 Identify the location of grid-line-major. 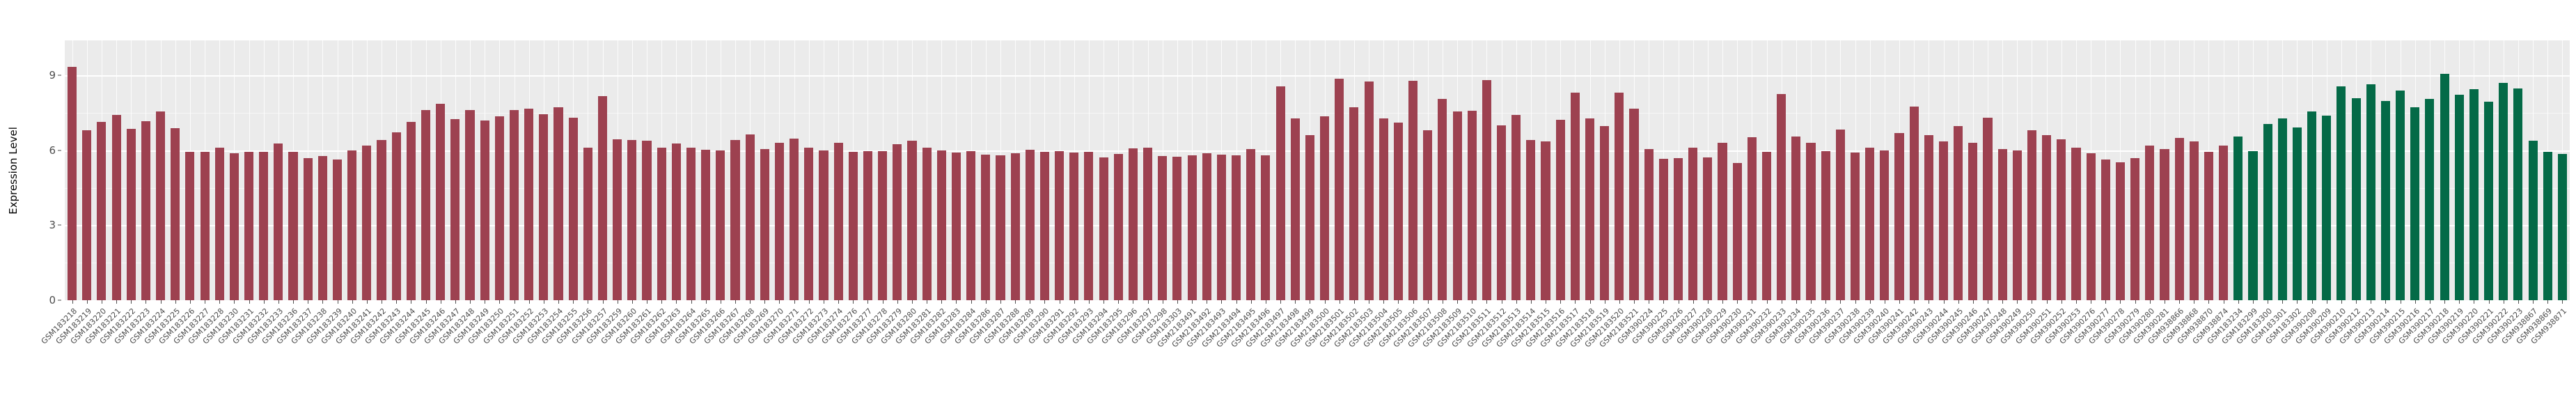
(1317, 76).